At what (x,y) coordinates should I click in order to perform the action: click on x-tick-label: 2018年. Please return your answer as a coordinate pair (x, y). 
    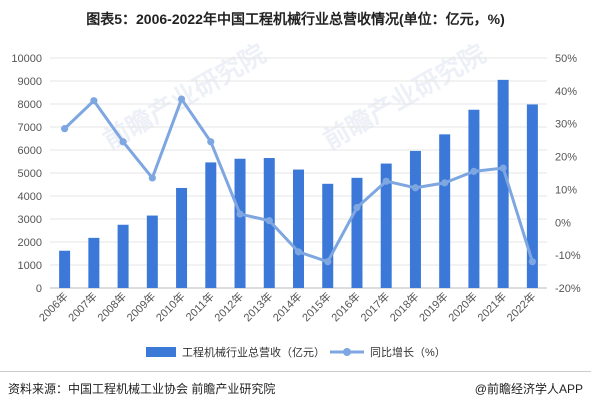
    Looking at the image, I should click on (404, 306).